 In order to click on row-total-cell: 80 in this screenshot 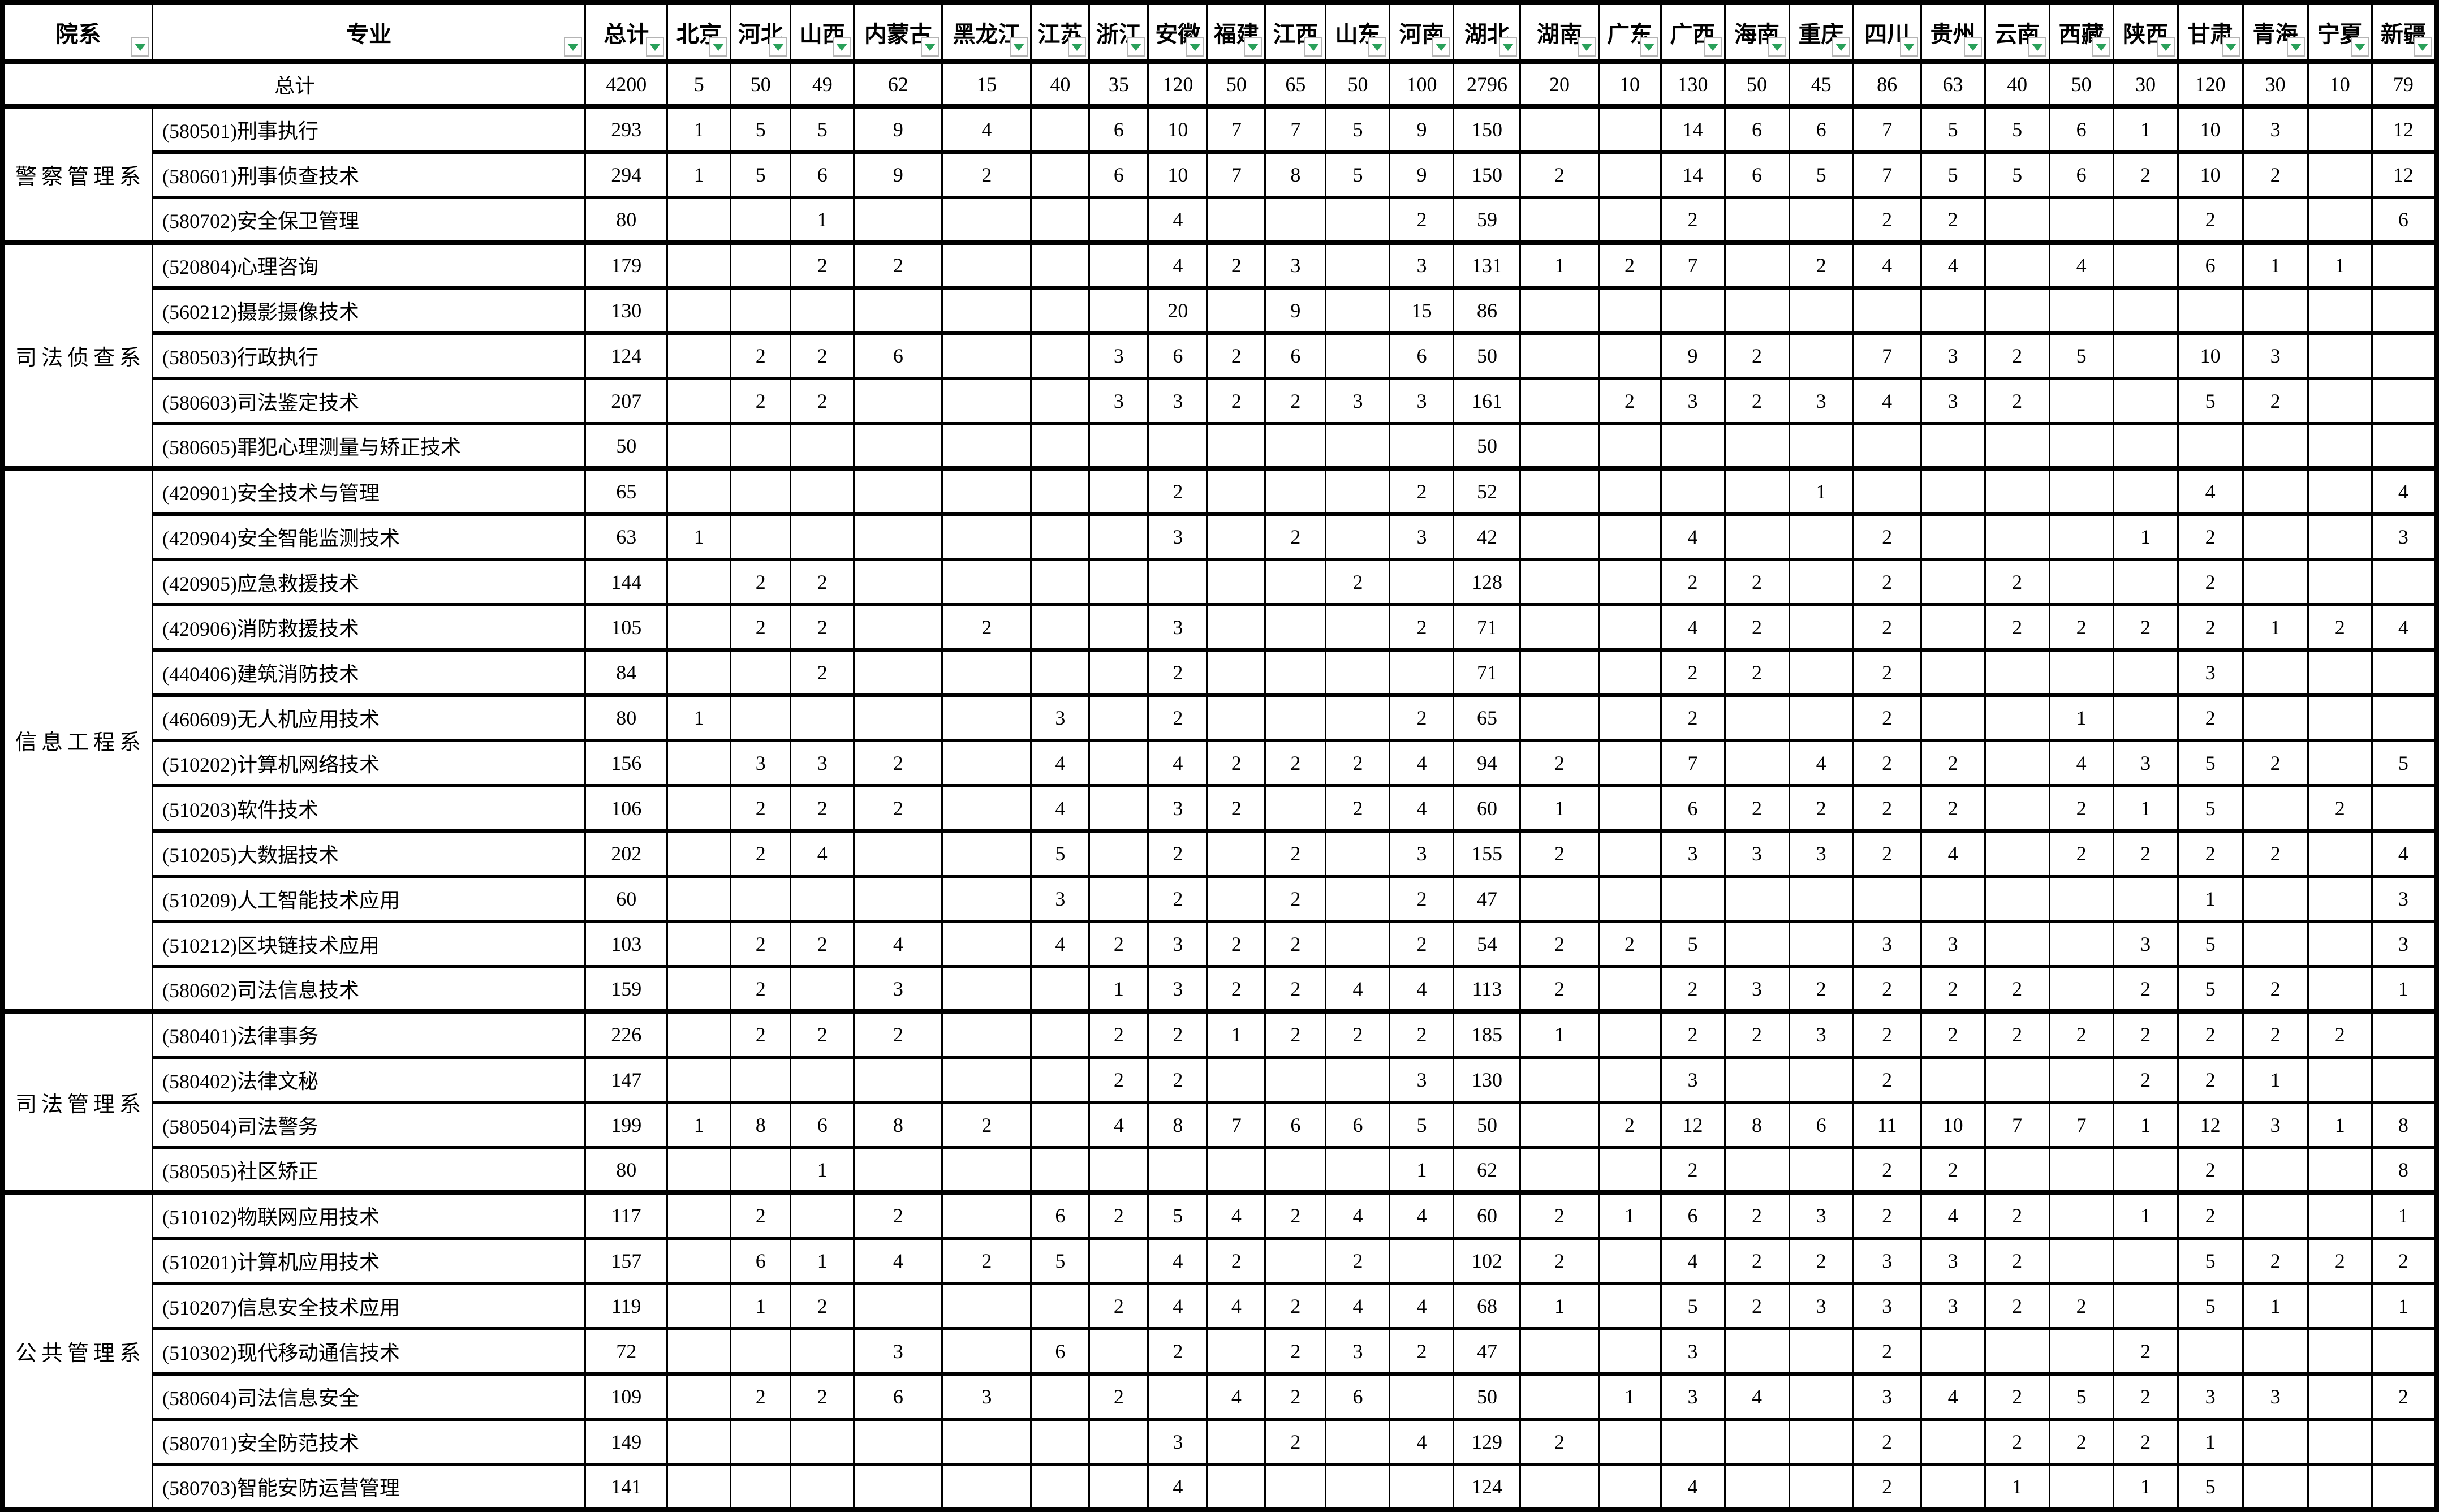, I will do `click(626, 717)`.